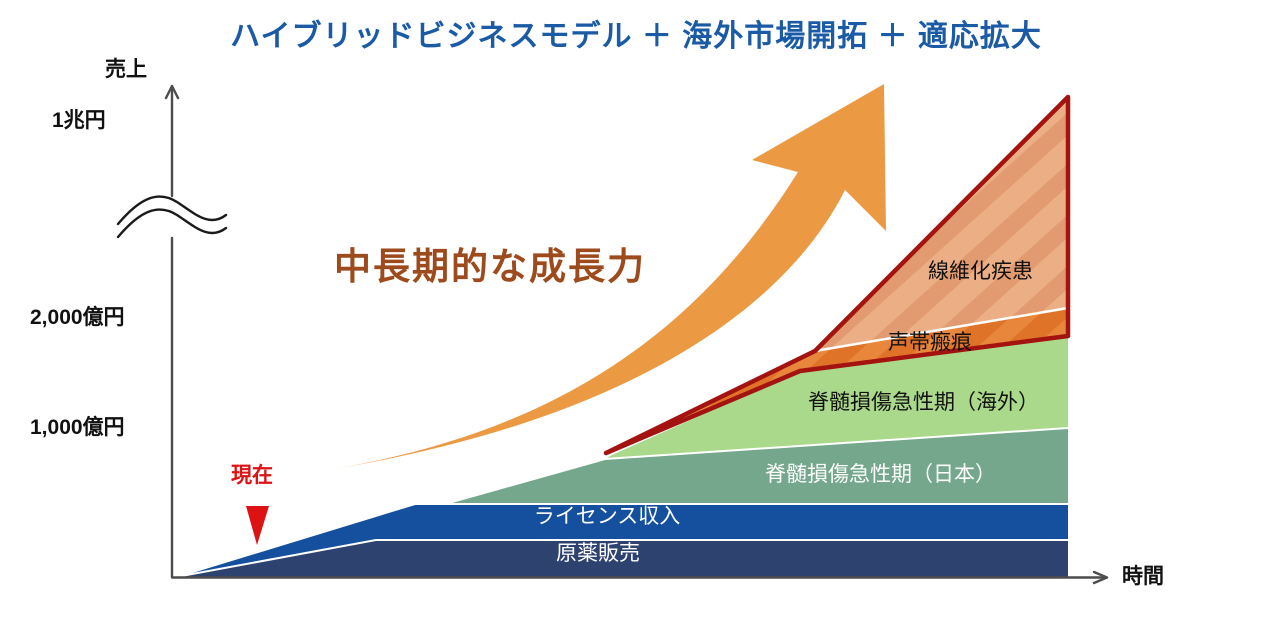 The image size is (1272, 626). I want to click on area-license, so click(622, 540).